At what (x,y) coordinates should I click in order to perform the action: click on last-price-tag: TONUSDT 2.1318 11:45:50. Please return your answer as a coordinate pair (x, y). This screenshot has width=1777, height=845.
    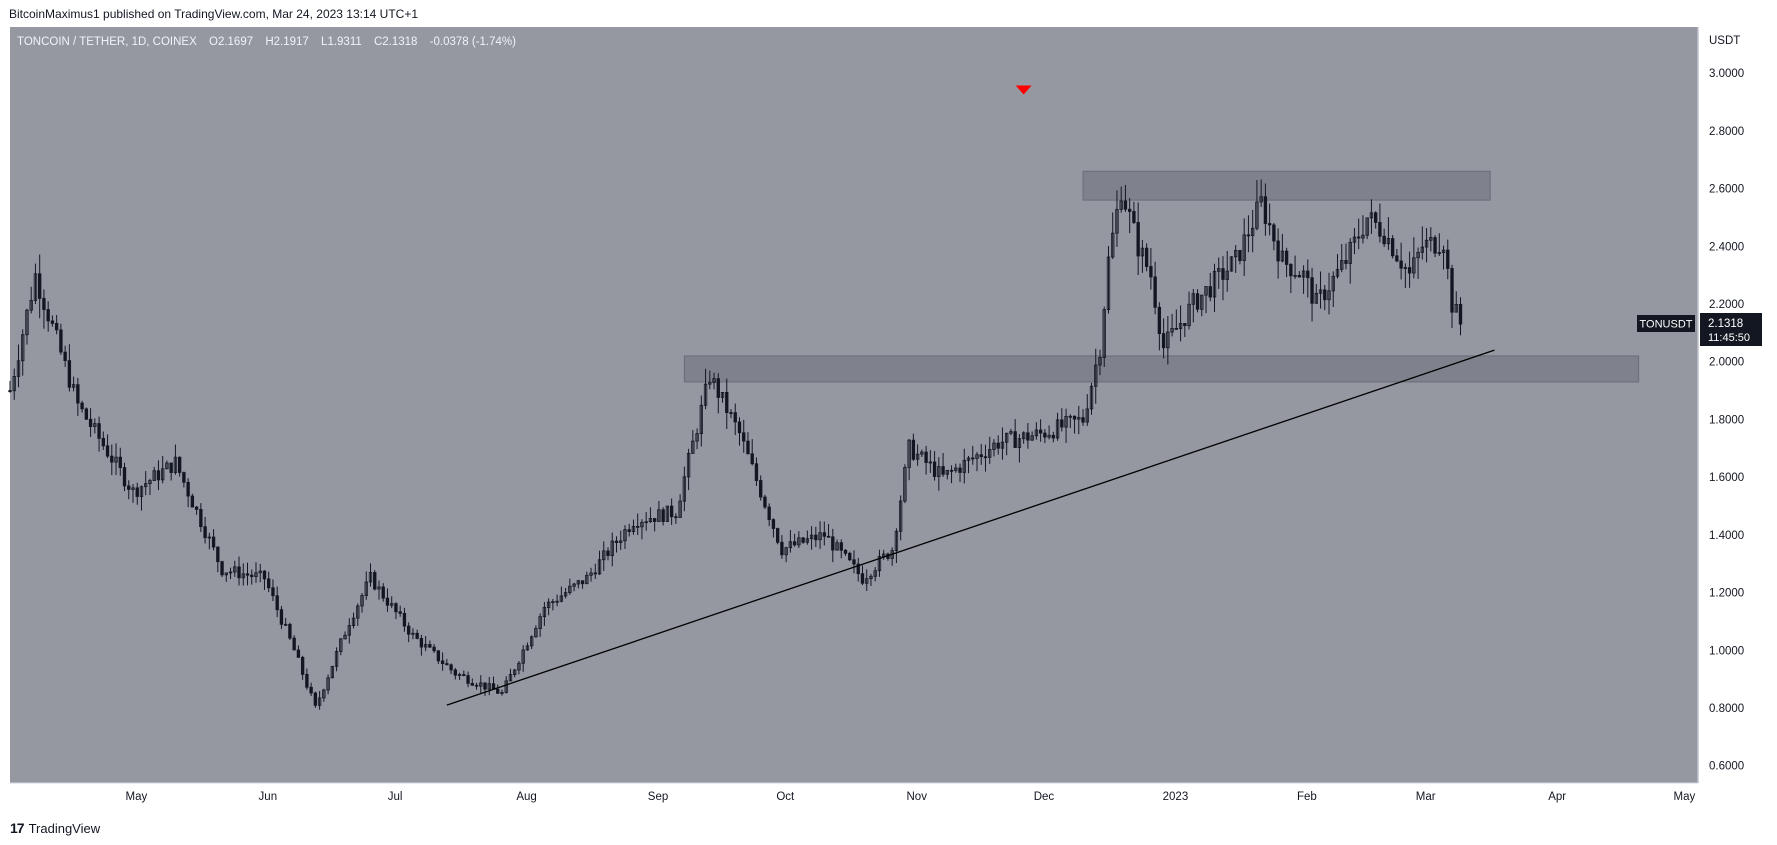
    Looking at the image, I should click on (1699, 329).